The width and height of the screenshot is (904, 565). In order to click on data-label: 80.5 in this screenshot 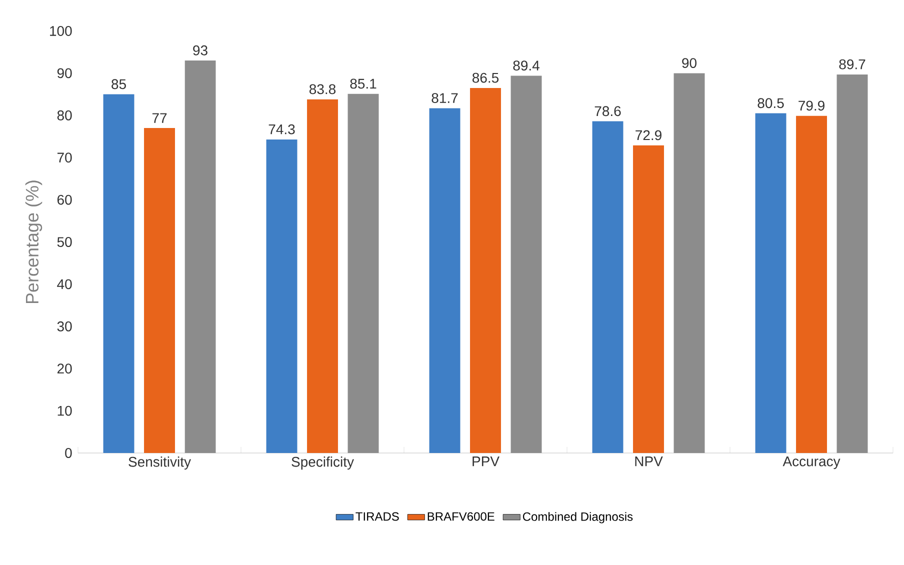, I will do `click(771, 103)`.